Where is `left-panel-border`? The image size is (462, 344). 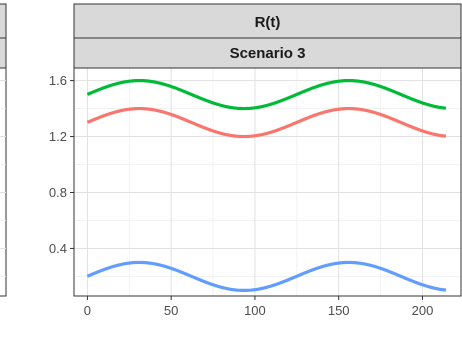 left-panel-border is located at coordinates (3, 182).